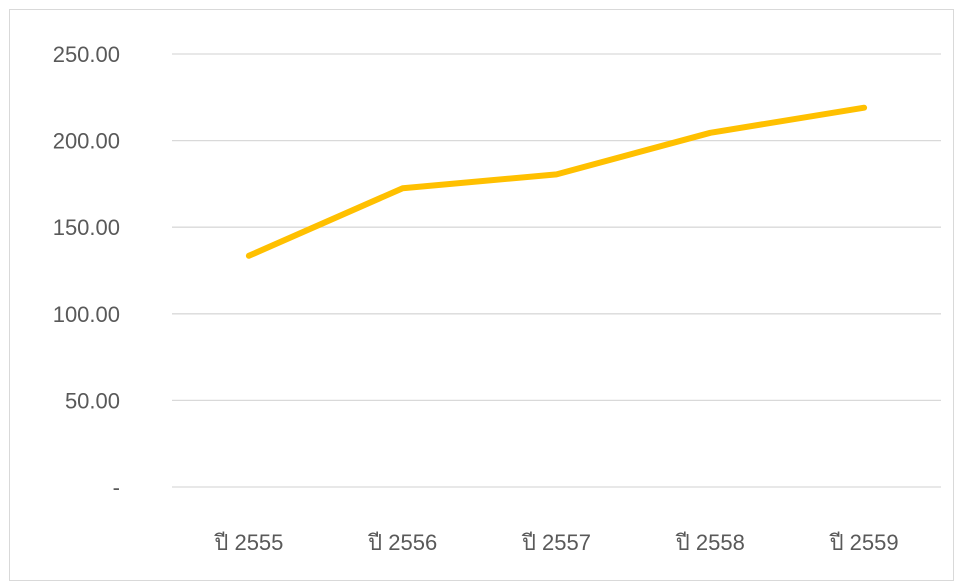  I want to click on x-tick-label: ปี 2558, so click(710, 542).